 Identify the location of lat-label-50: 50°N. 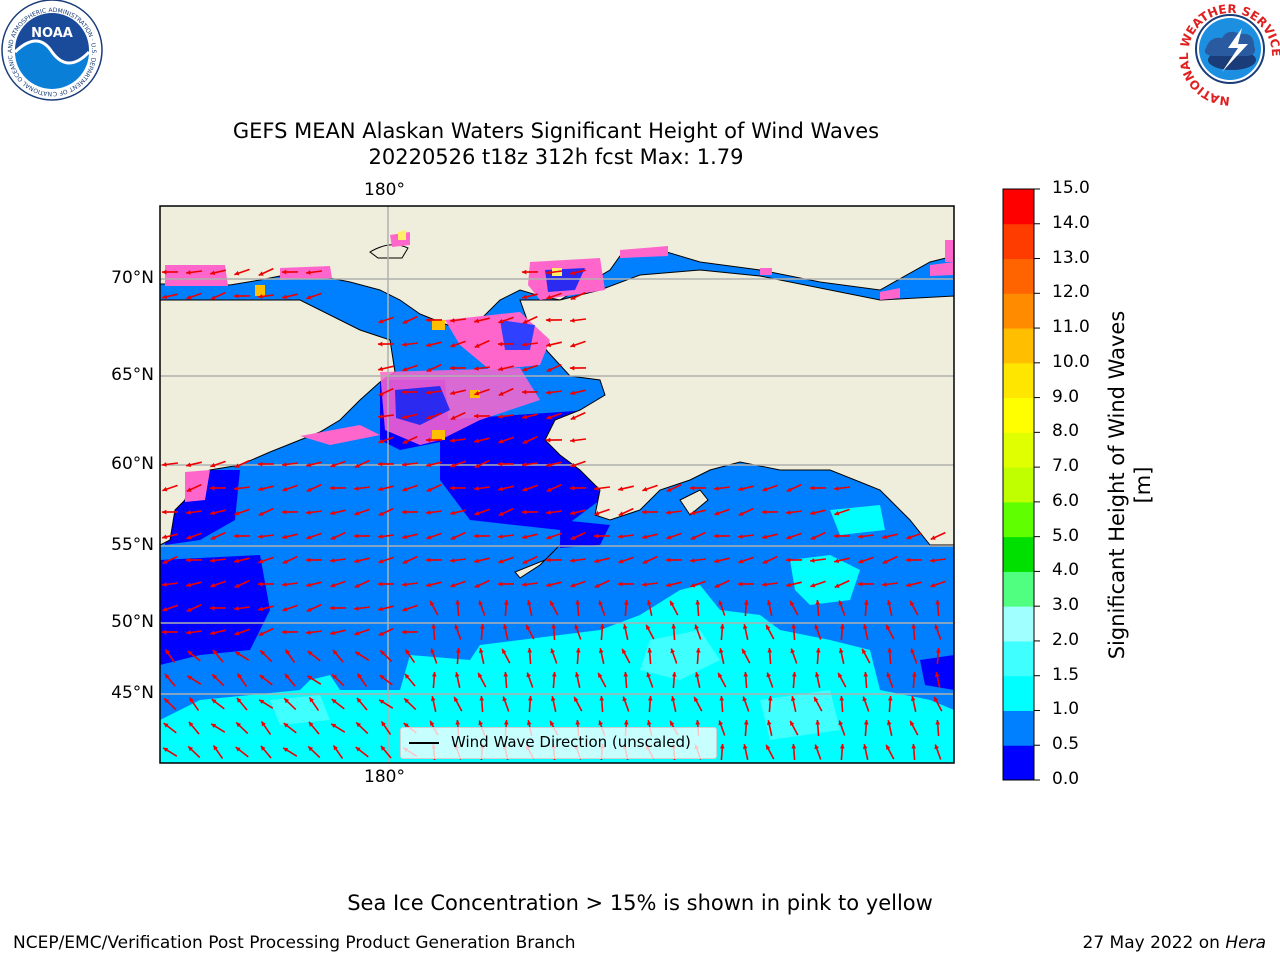
(132, 622).